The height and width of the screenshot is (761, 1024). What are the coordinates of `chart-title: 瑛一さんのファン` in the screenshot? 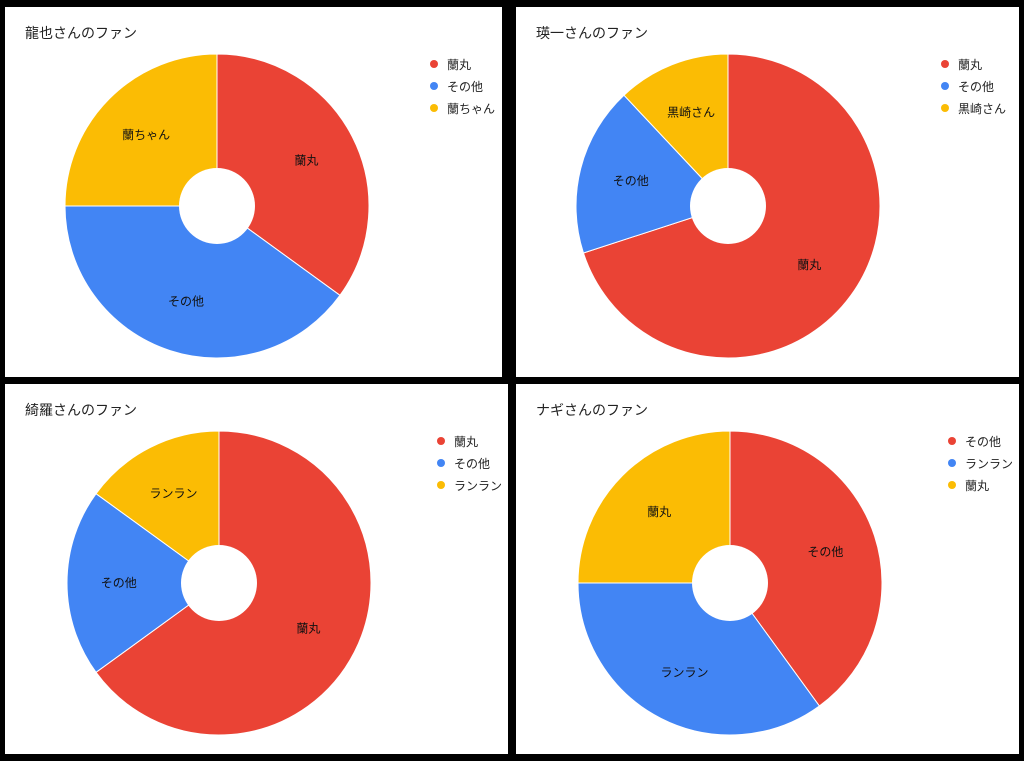 It's located at (592, 34).